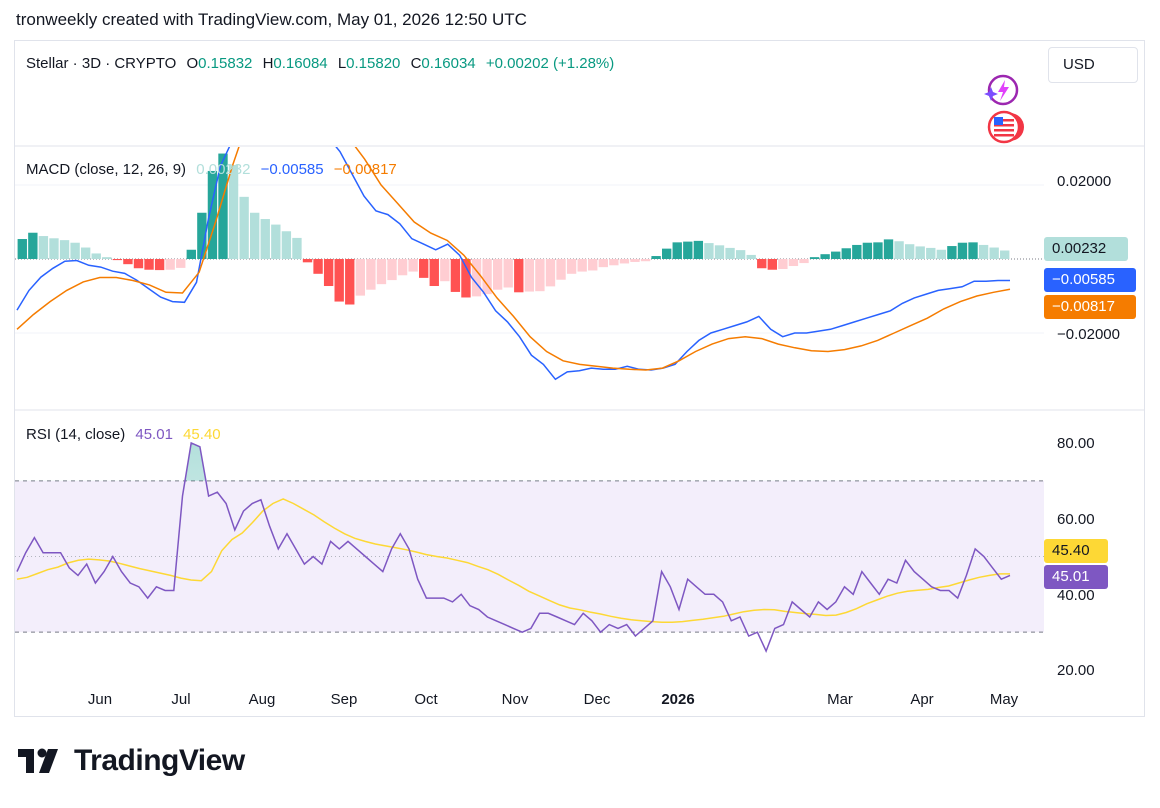 This screenshot has width=1160, height=808. What do you see at coordinates (1076, 519) in the screenshot?
I see `rsi-axis-tick-60: 60.00` at bounding box center [1076, 519].